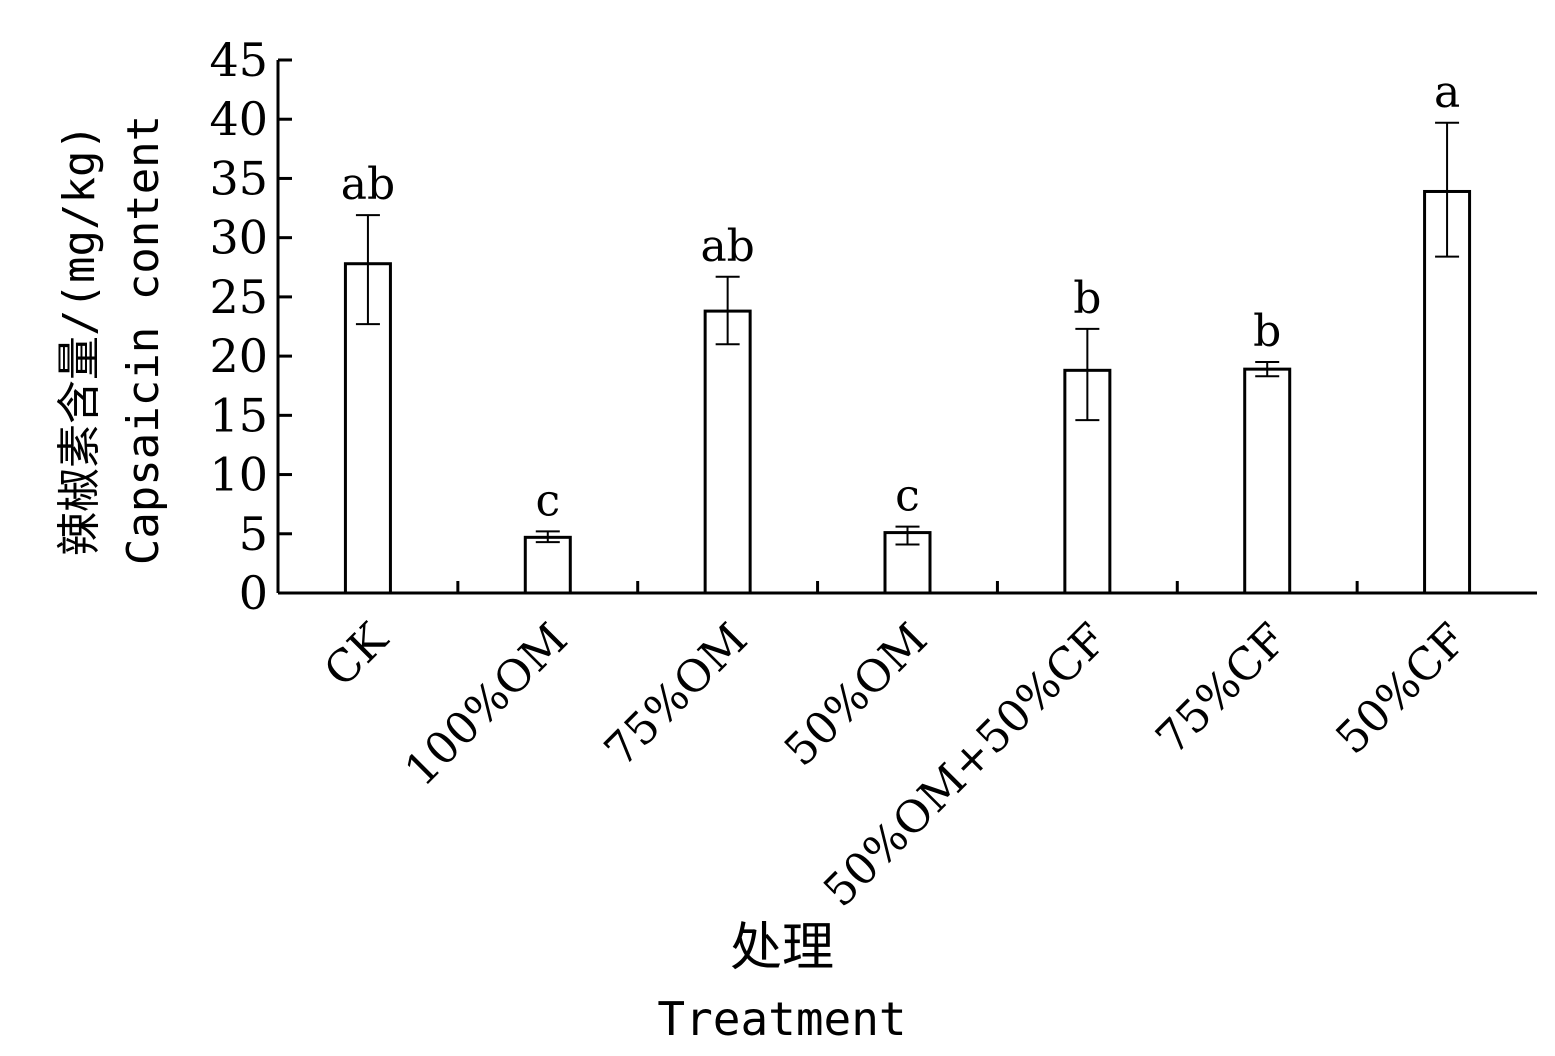 The image size is (1555, 1056). Describe the element at coordinates (238, 60) in the screenshot. I see `y-tick-label: 45` at that location.